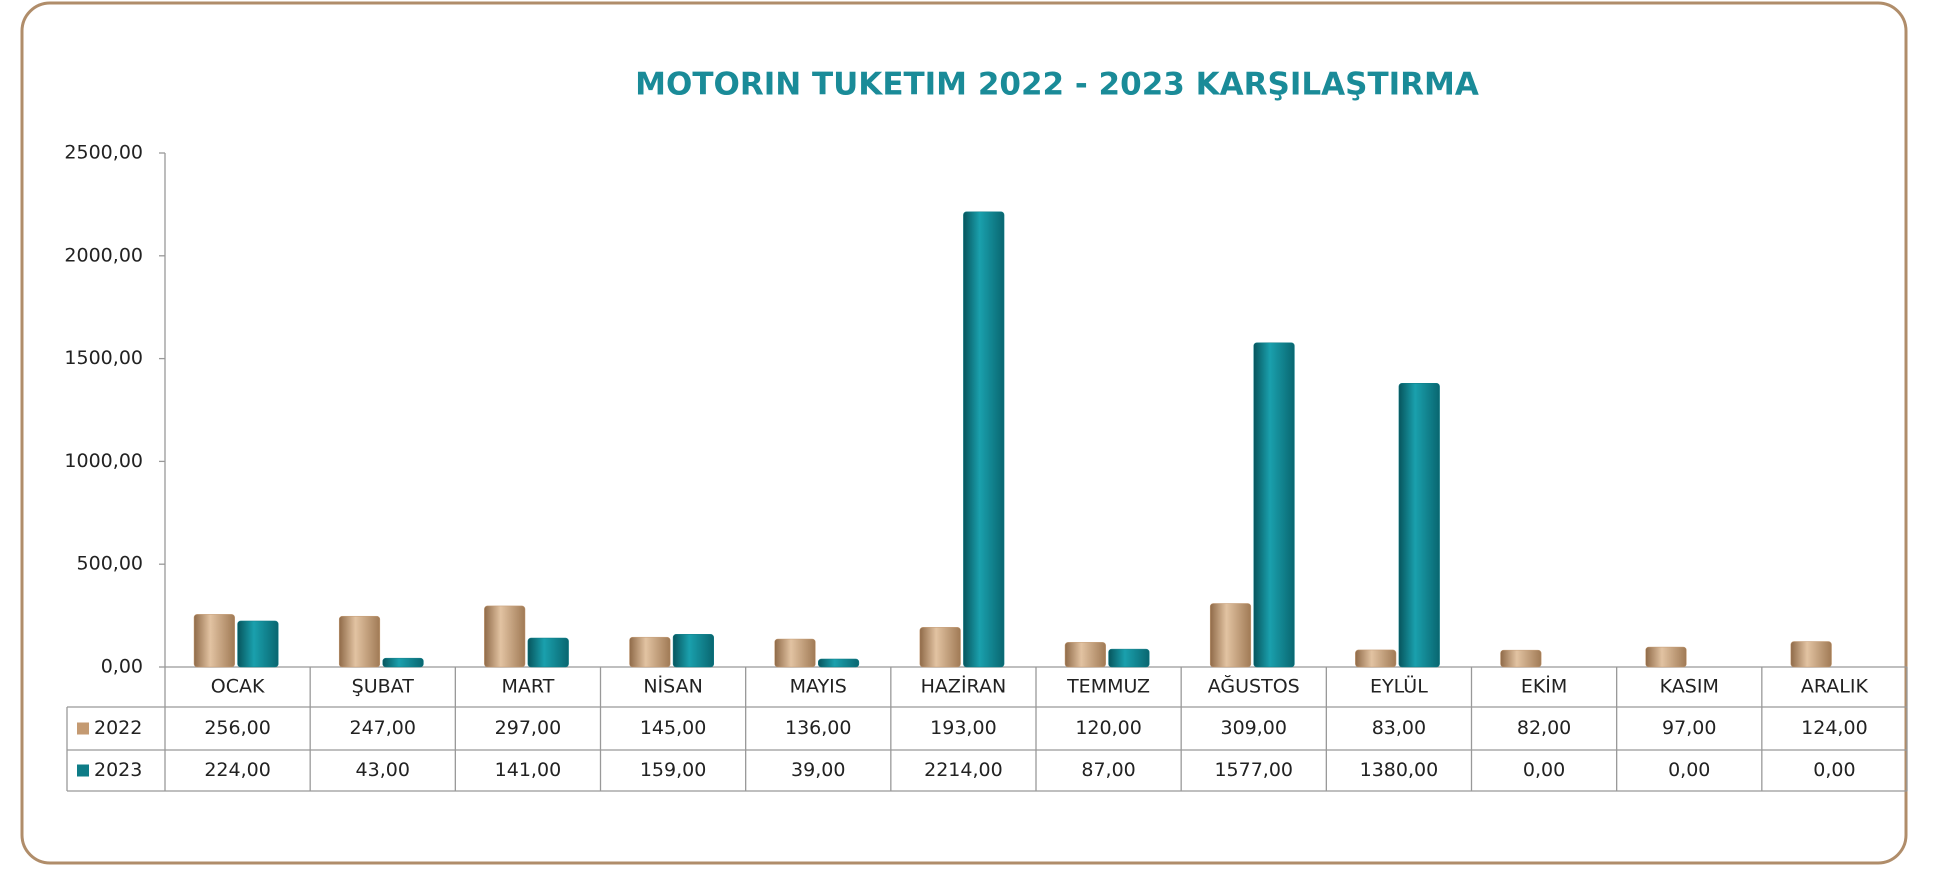  Describe the element at coordinates (1253, 770) in the screenshot. I see `data-label: 1577,00` at that location.